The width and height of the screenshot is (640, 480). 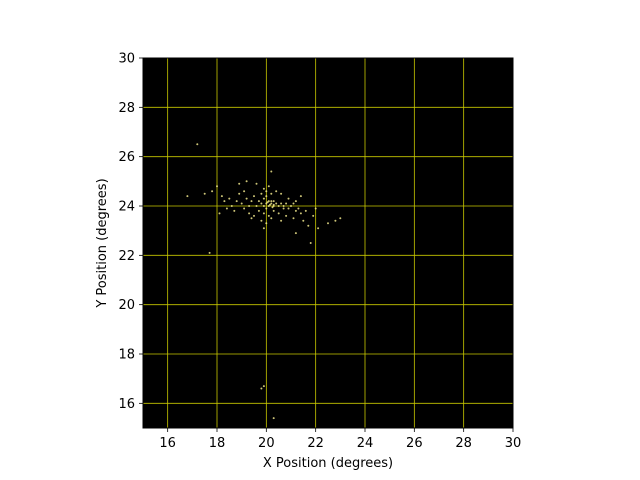 I want to click on y-tick-label: 16, so click(x=126, y=404).